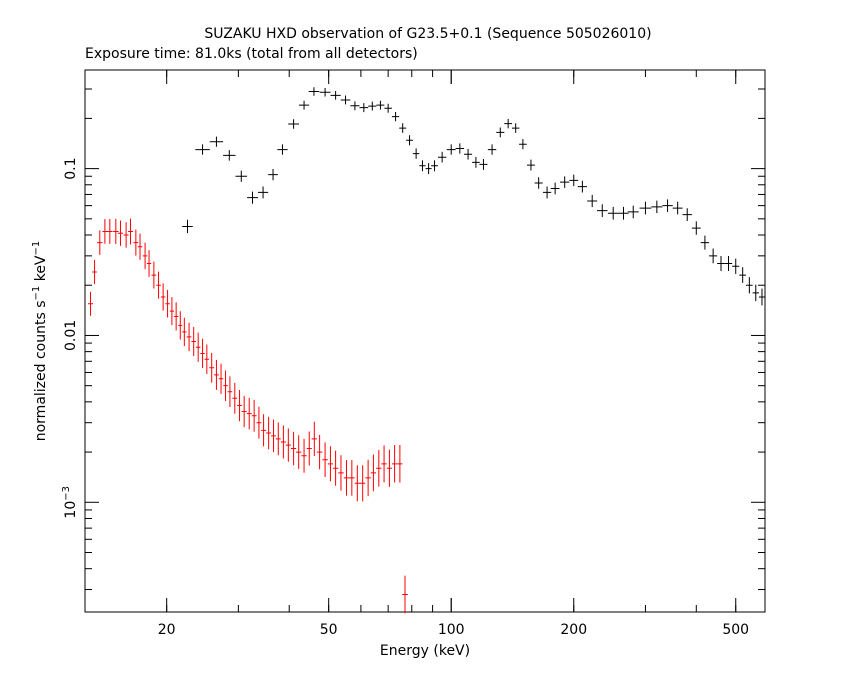 This screenshot has height=680, width=850. Describe the element at coordinates (451, 630) in the screenshot. I see `x-tick-label: 100` at that location.